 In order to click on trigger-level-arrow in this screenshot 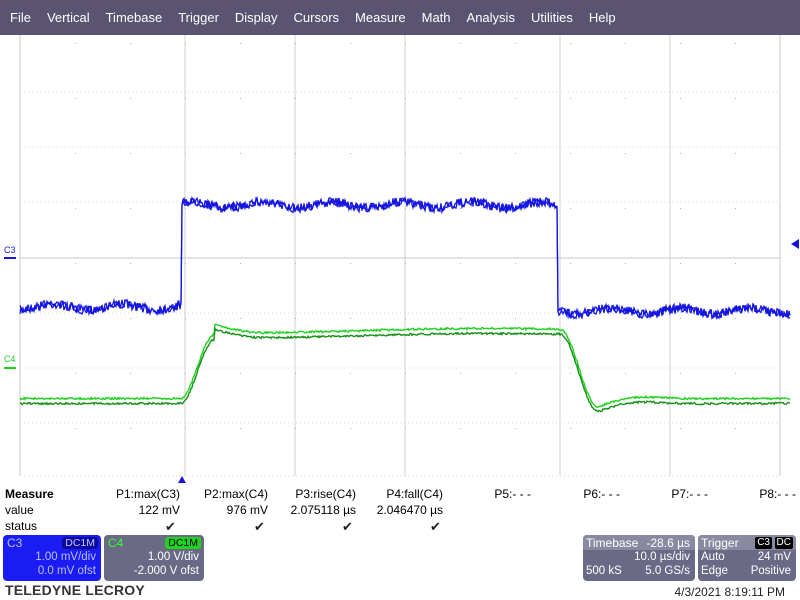, I will do `click(795, 244)`.